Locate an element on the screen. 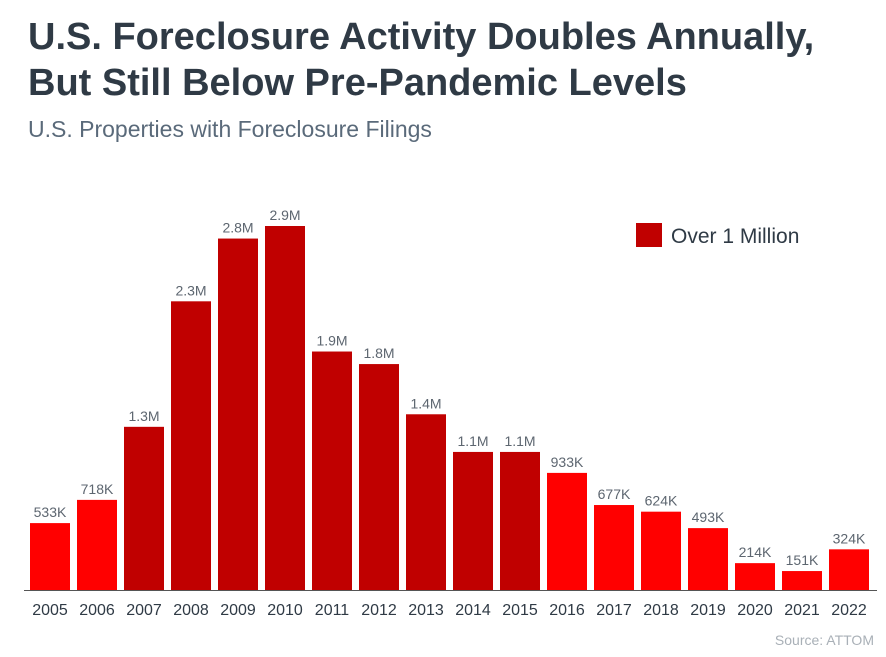  x-tick-label-2016: 2016 is located at coordinates (567, 610).